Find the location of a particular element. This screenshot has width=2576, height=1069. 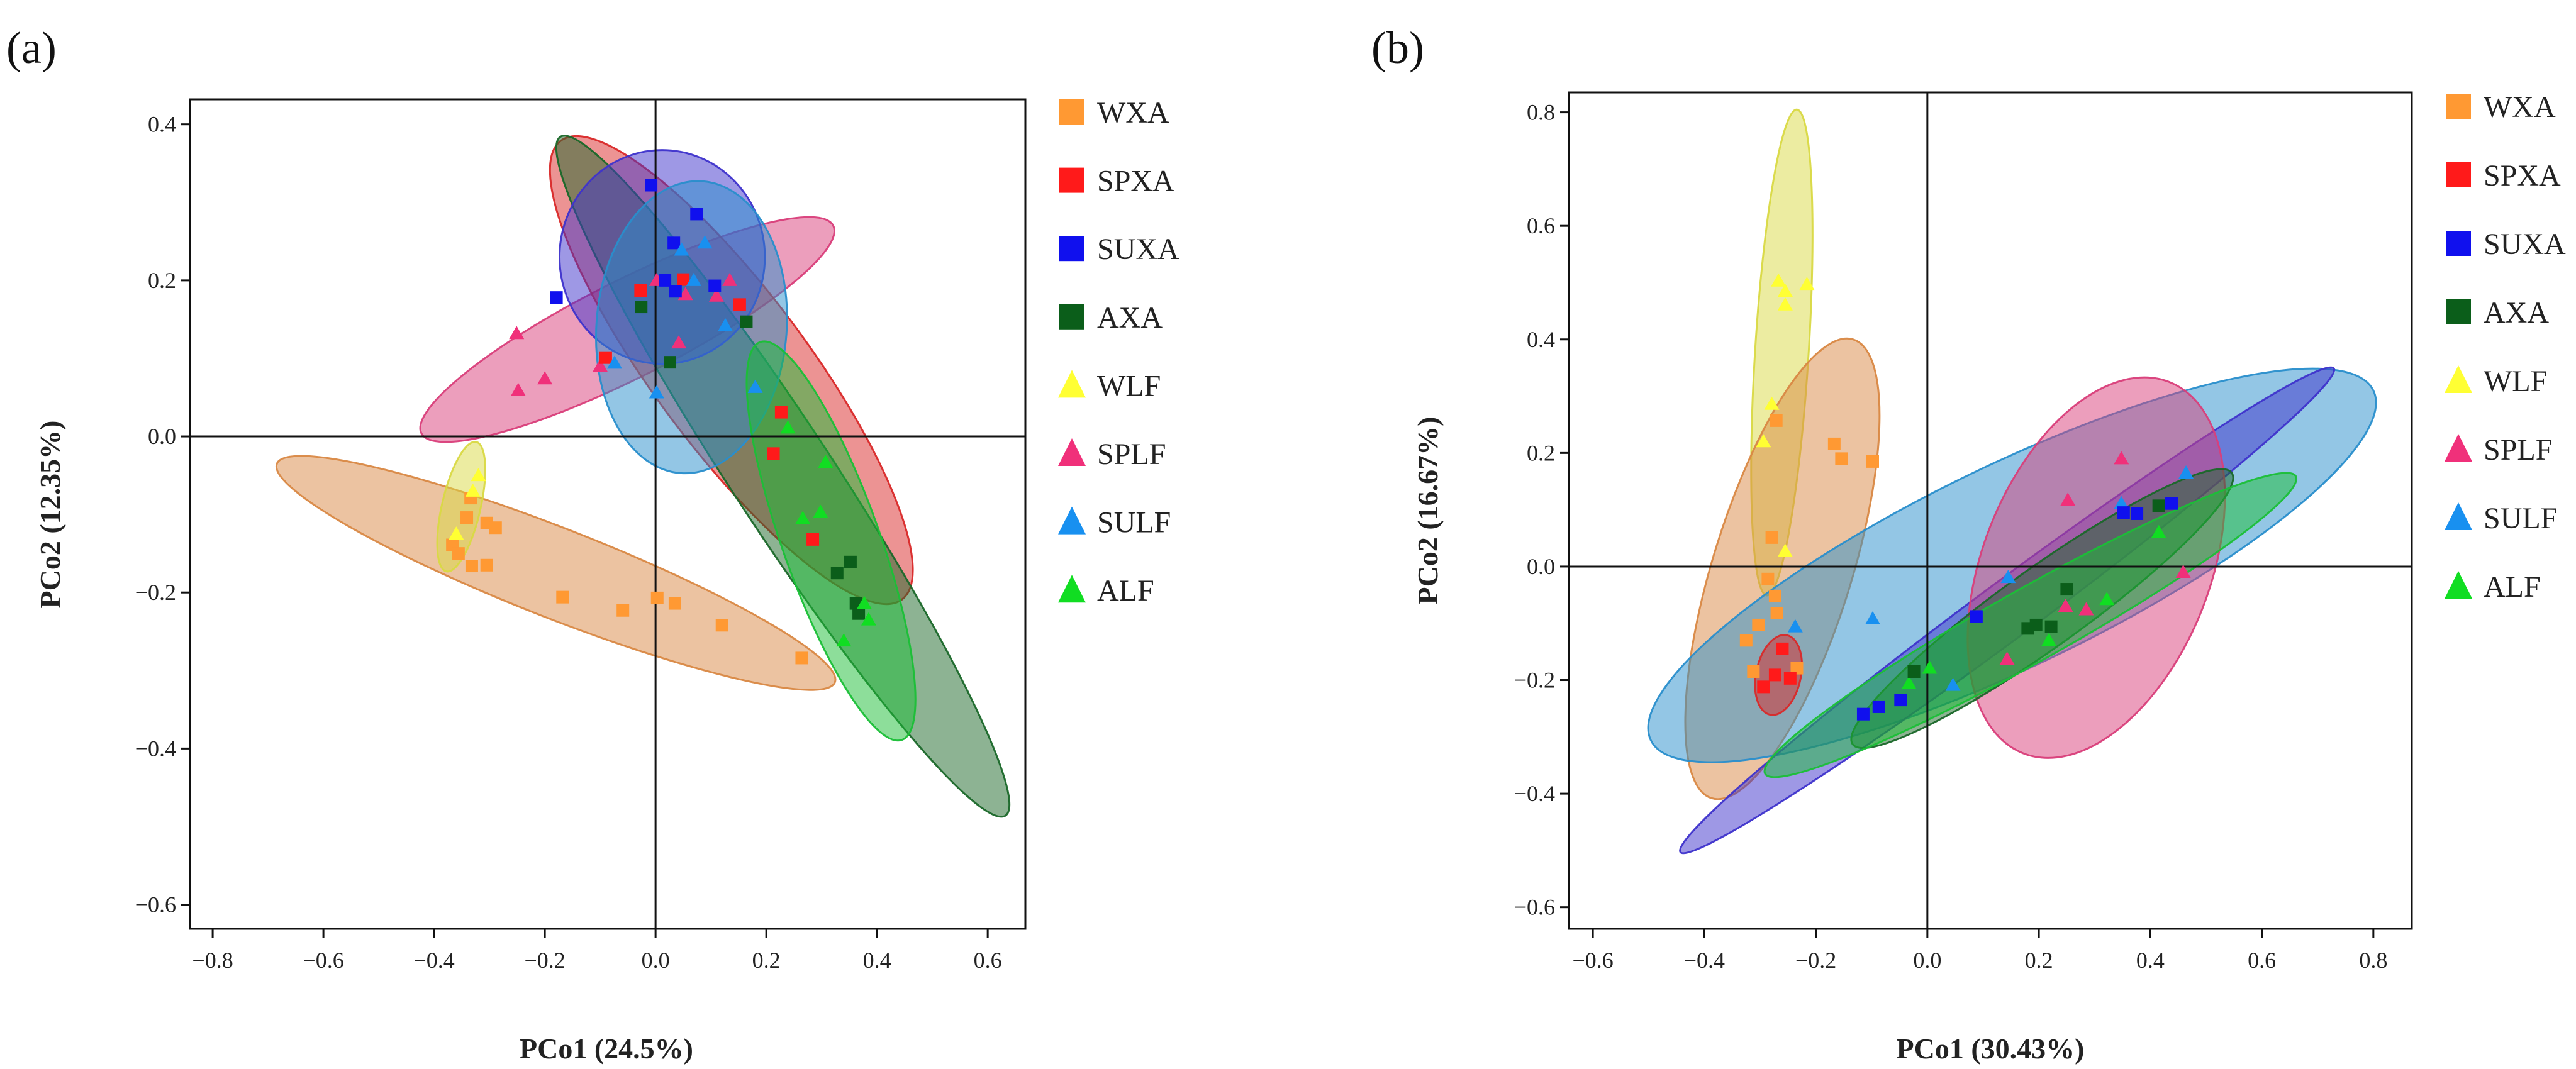

legend-item-spxa: SPXA is located at coordinates (1116, 182).